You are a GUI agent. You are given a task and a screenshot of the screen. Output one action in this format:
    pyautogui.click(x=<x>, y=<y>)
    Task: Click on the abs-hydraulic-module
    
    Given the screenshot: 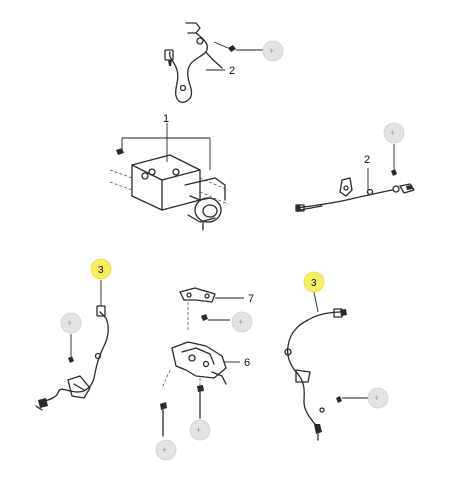 What is the action you would take?
    pyautogui.click(x=169, y=177)
    